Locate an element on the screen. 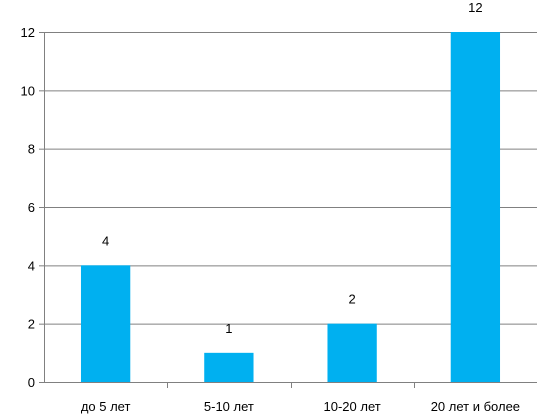  y-tick-label: 2 is located at coordinates (31, 324).